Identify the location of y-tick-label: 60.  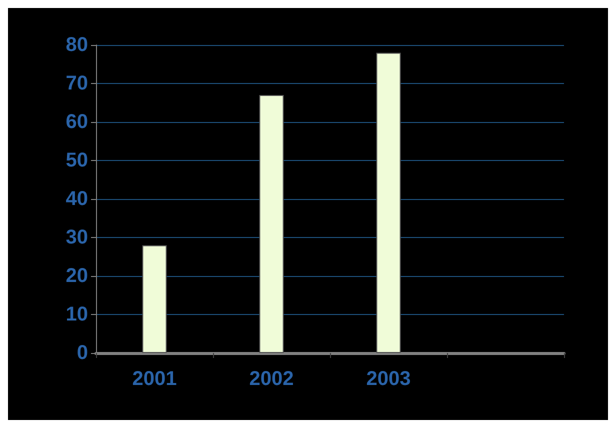
(77, 122).